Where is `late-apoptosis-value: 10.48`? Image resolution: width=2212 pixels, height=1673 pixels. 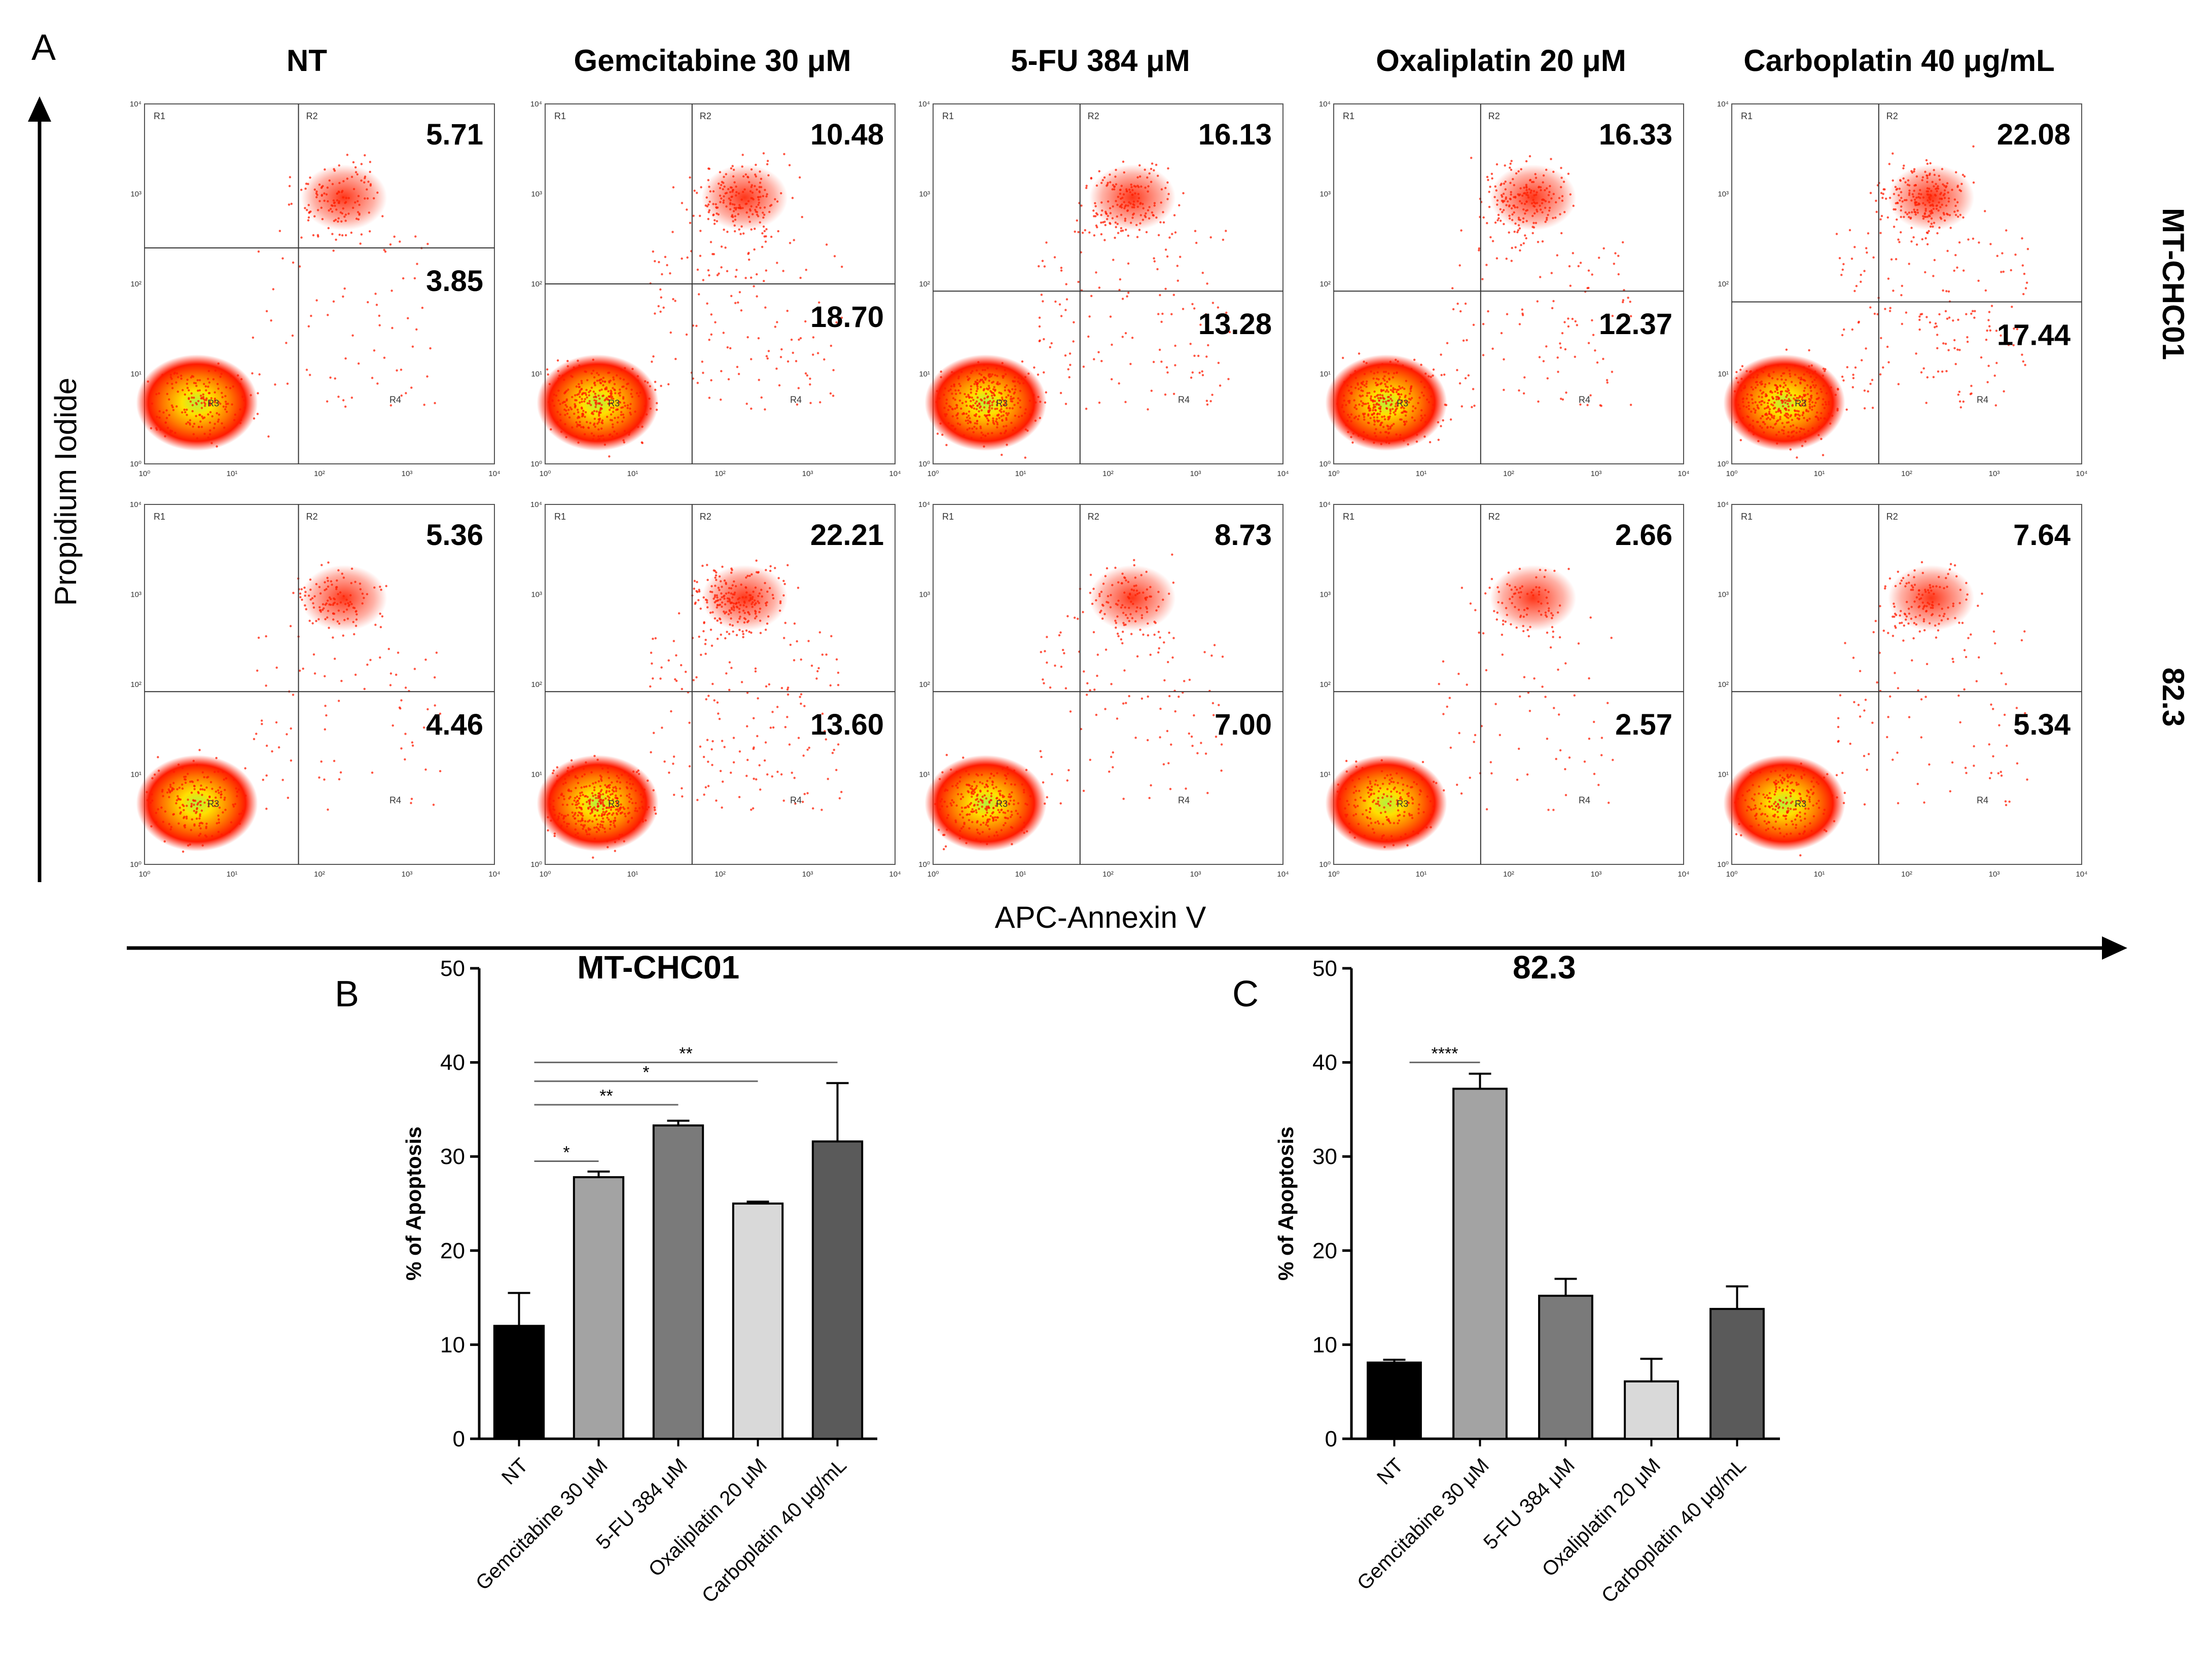 late-apoptosis-value: 10.48 is located at coordinates (847, 134).